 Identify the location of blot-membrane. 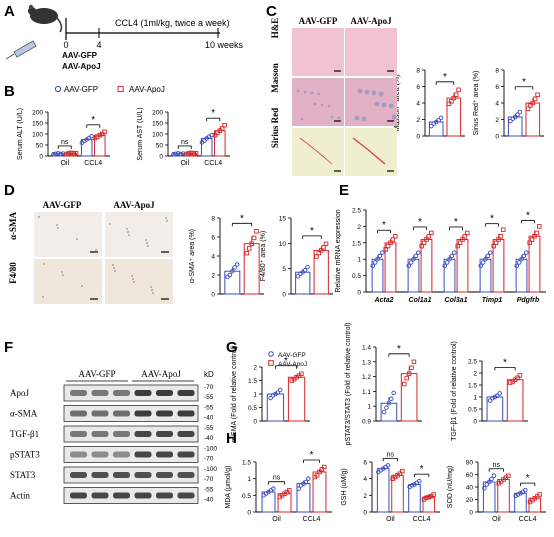
(131, 475).